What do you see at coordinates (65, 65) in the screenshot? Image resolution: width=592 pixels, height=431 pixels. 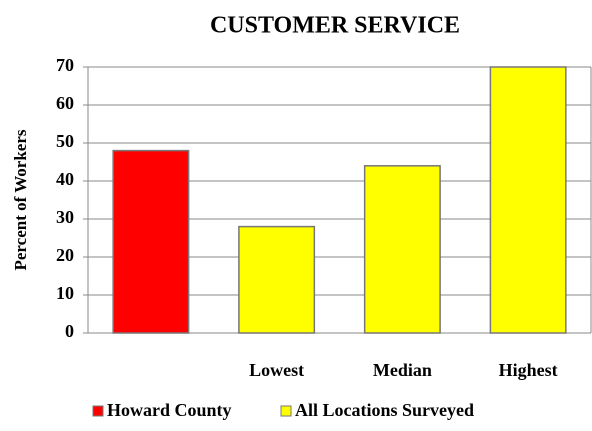 I see `y-tick-label: 70` at bounding box center [65, 65].